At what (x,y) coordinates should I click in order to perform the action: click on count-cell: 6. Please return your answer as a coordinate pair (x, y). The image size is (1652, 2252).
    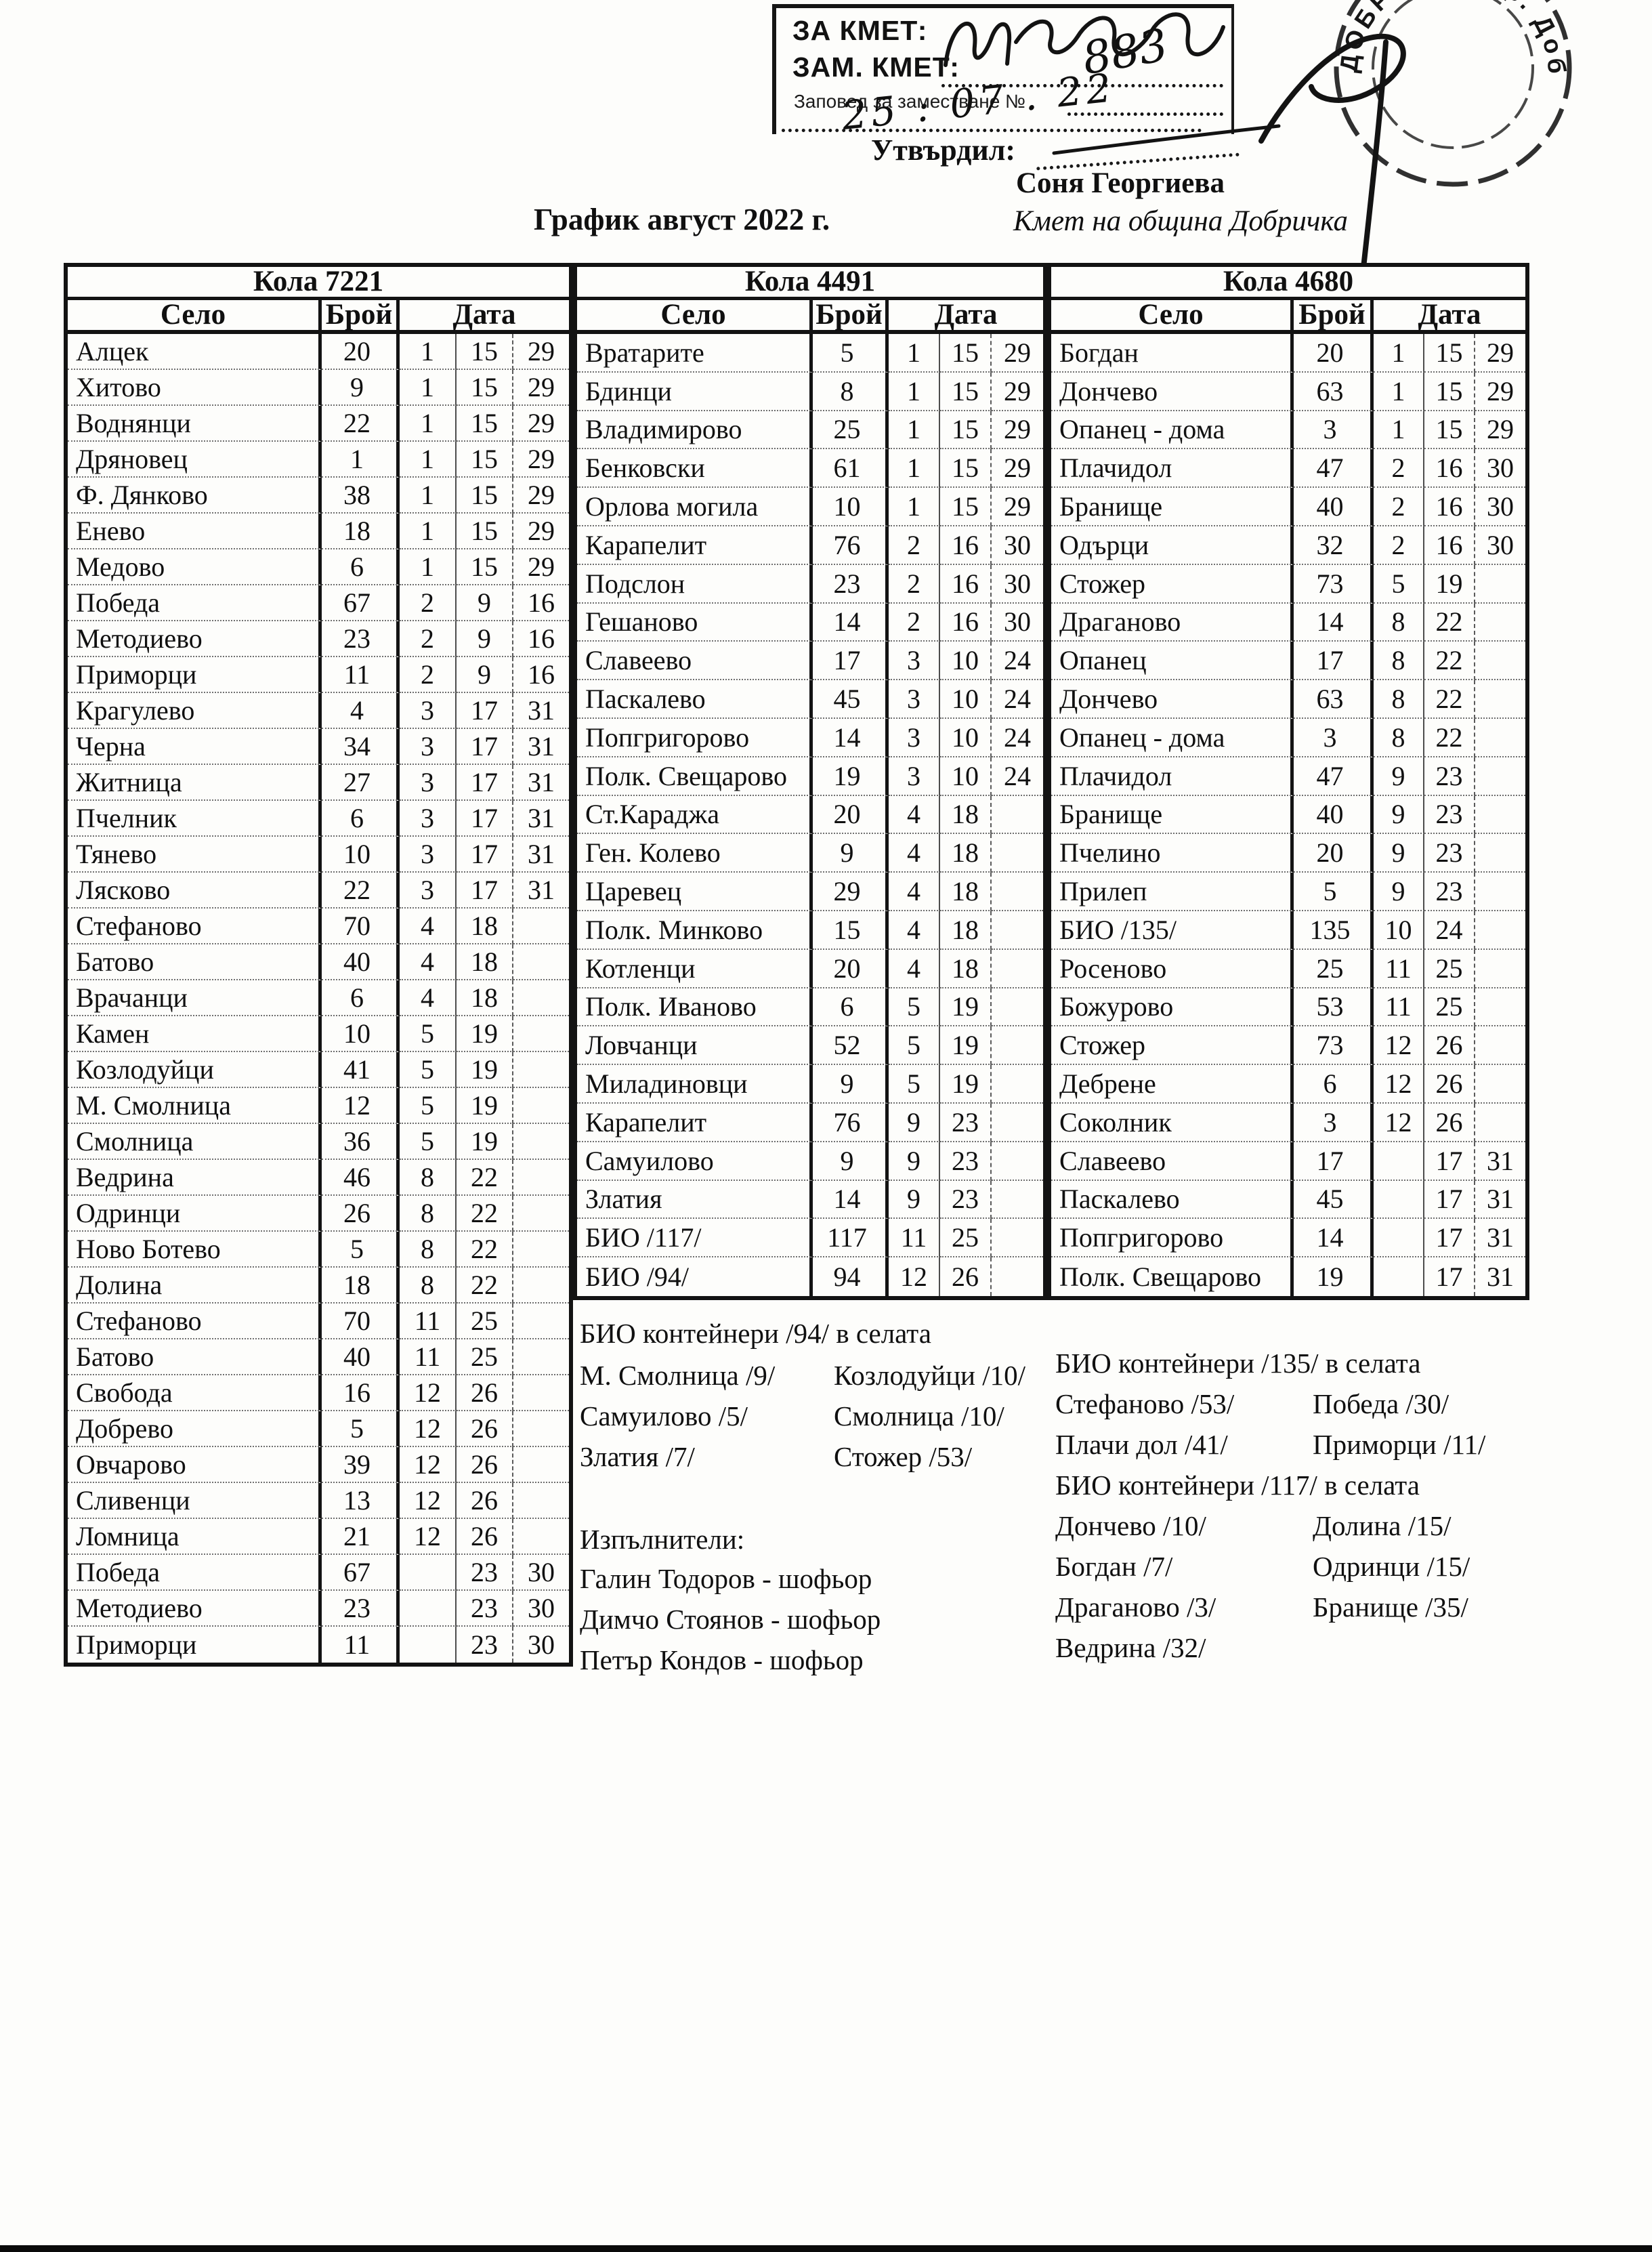
    Looking at the image, I should click on (361, 998).